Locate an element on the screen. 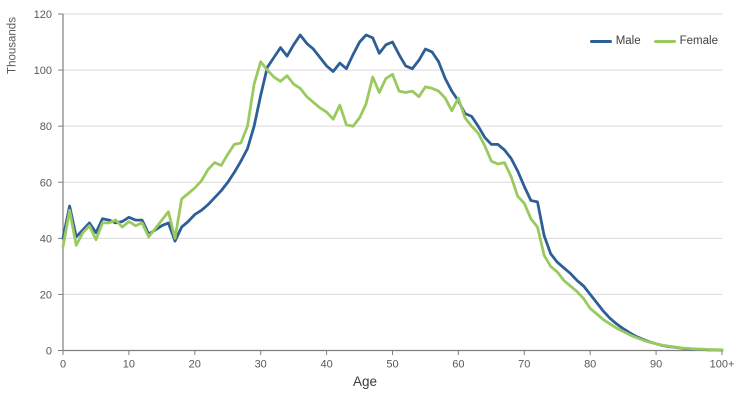 The image size is (743, 400). x-tick-label: 50 is located at coordinates (392, 365).